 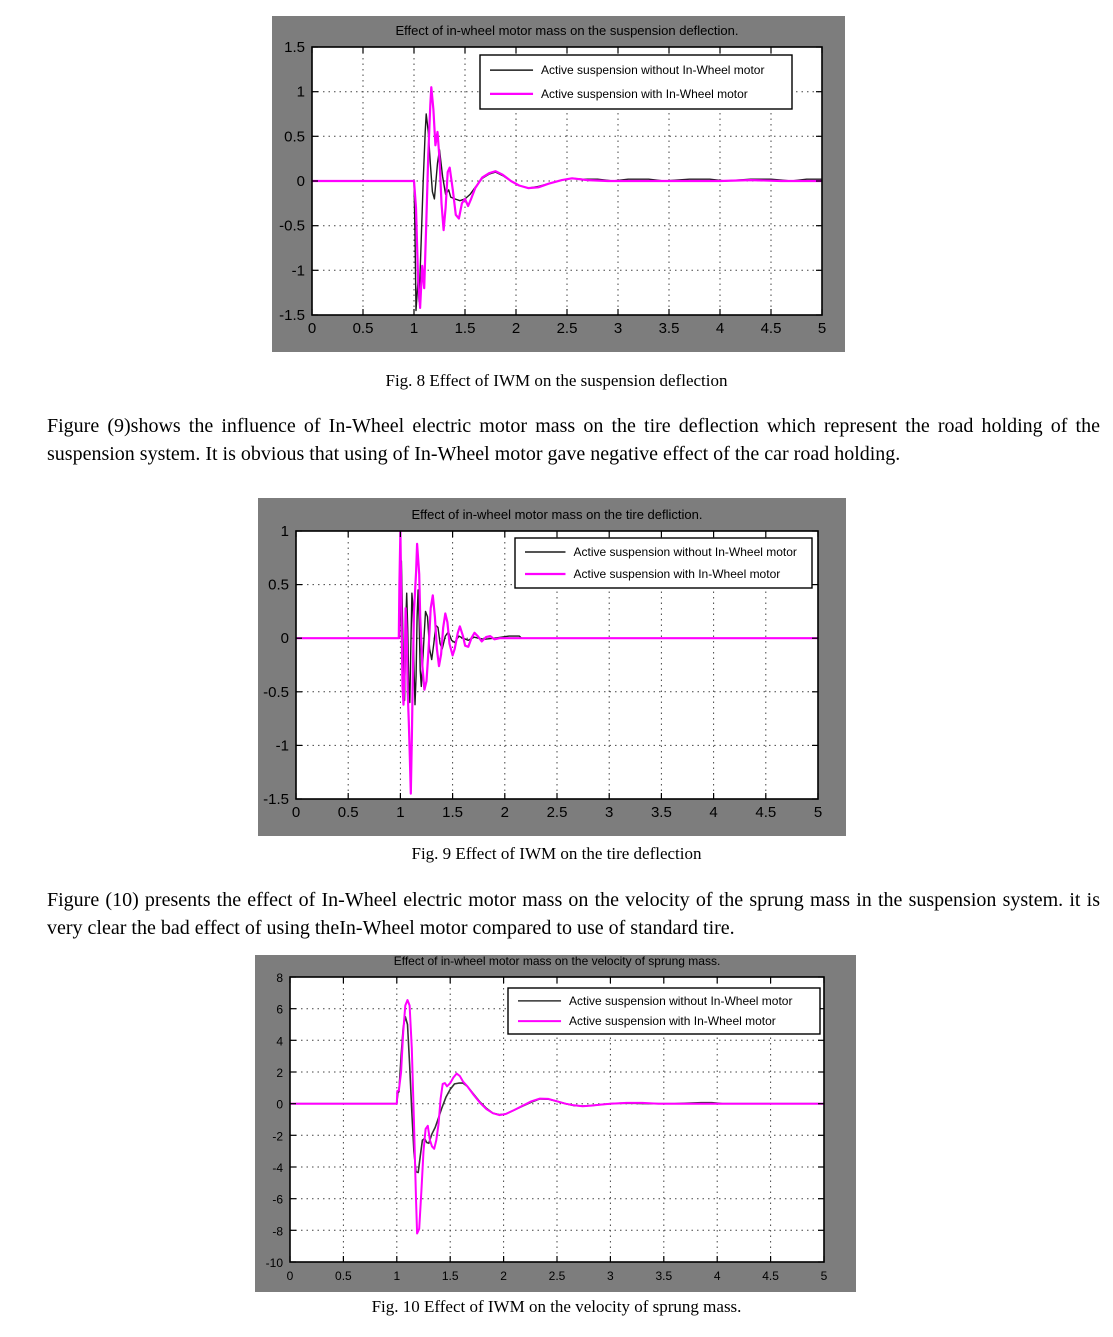 What do you see at coordinates (277, 1200) in the screenshot?
I see `svg-text: -6` at bounding box center [277, 1200].